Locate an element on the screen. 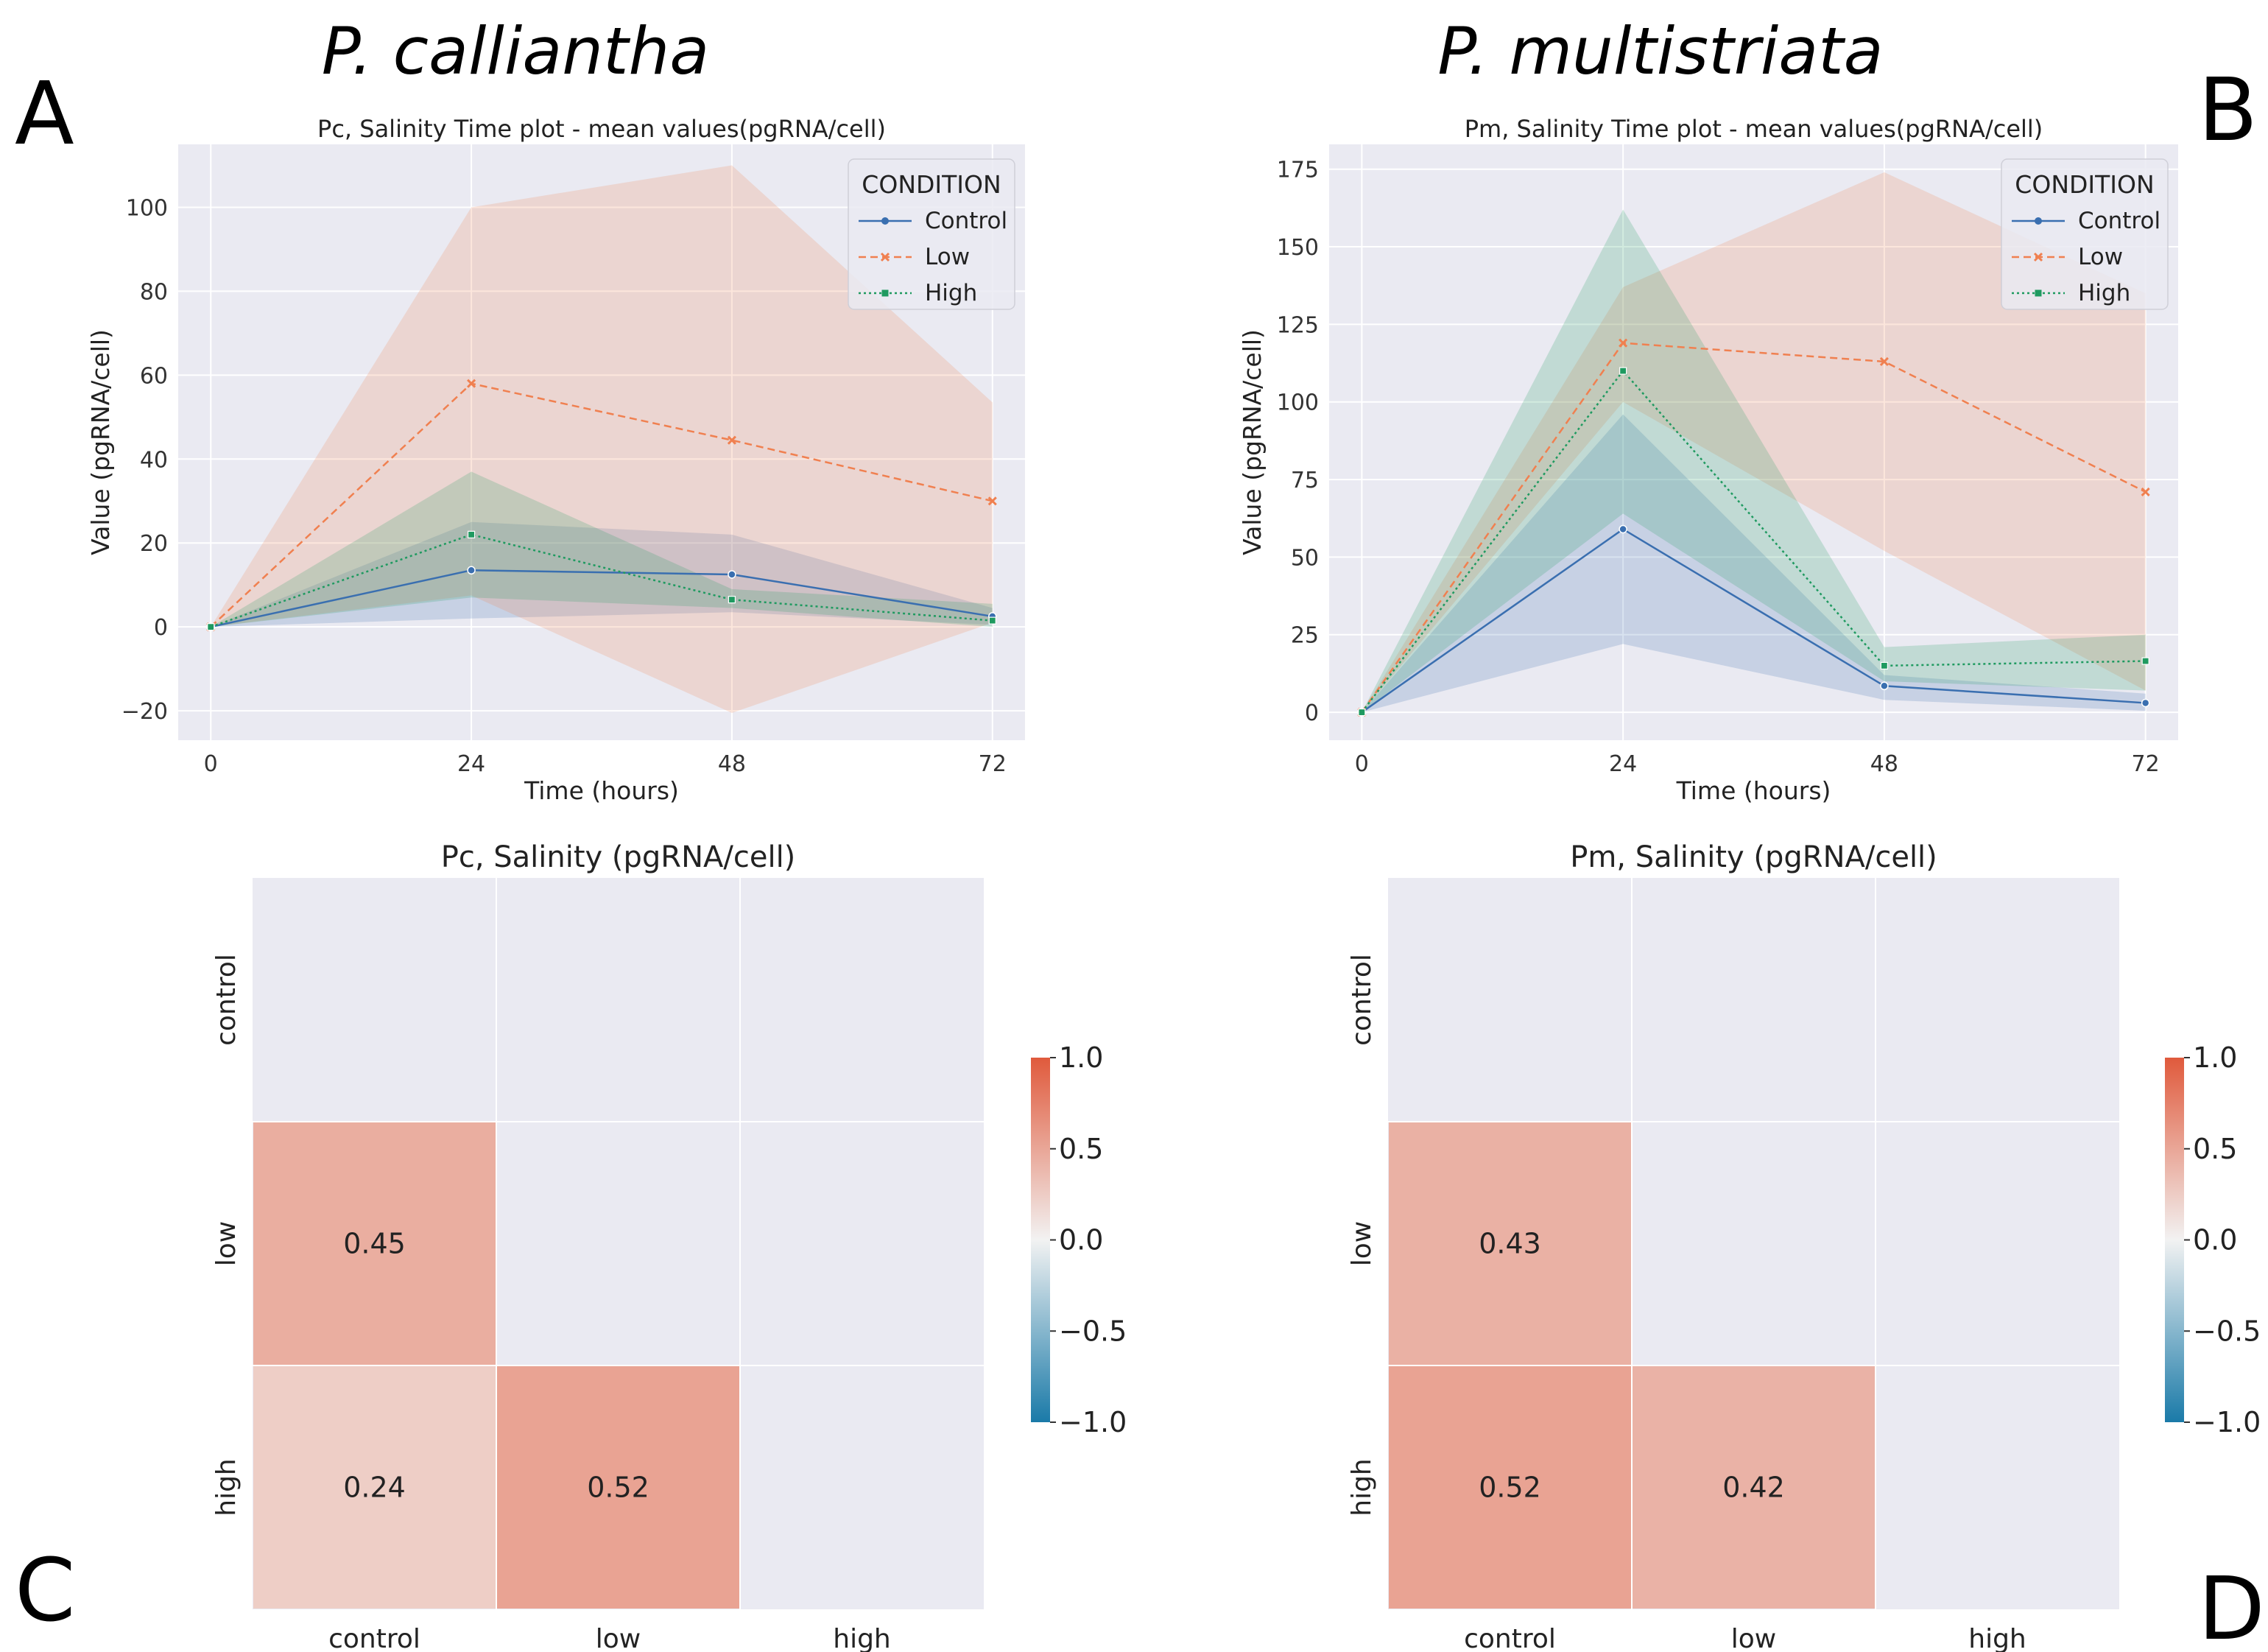  x-tick-label: 48 is located at coordinates (1884, 764).